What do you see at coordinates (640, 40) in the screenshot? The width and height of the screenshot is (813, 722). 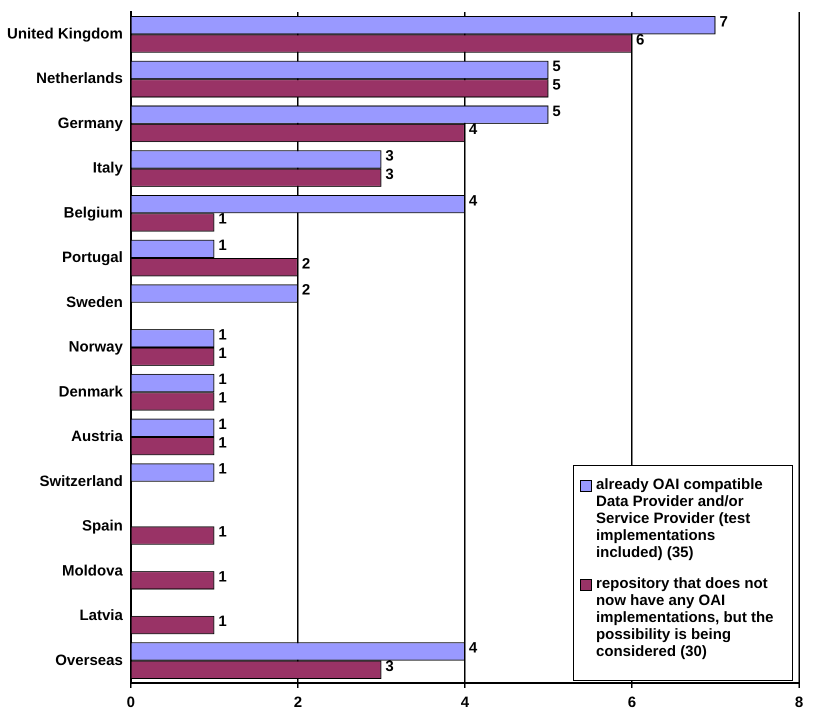 I see `data-label: 6` at bounding box center [640, 40].